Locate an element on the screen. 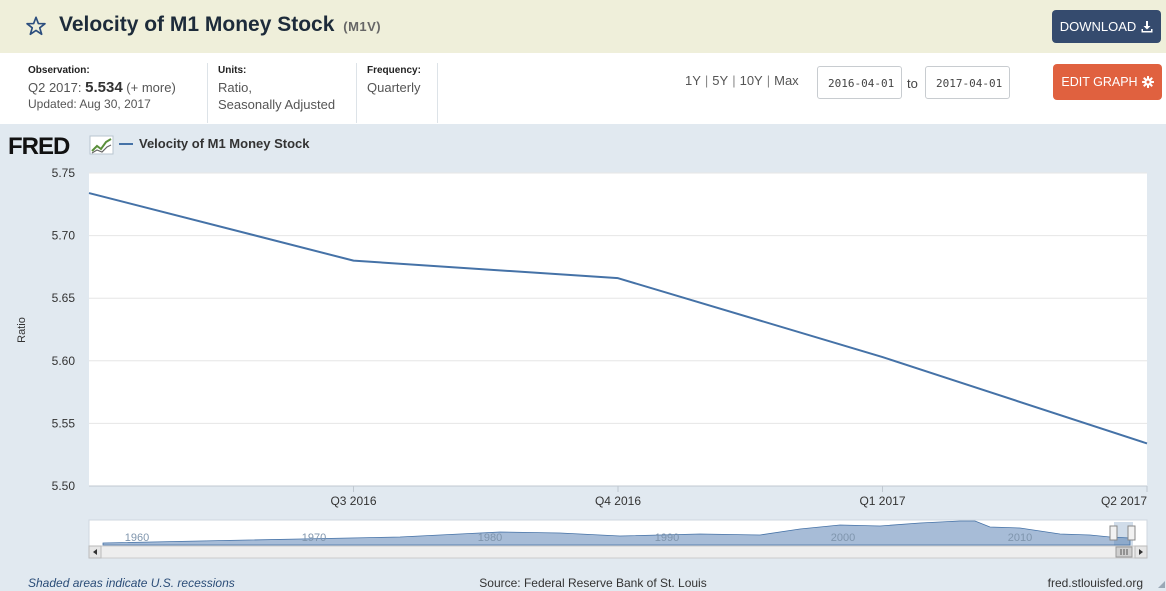  range-10y-button: 10Y is located at coordinates (751, 80).